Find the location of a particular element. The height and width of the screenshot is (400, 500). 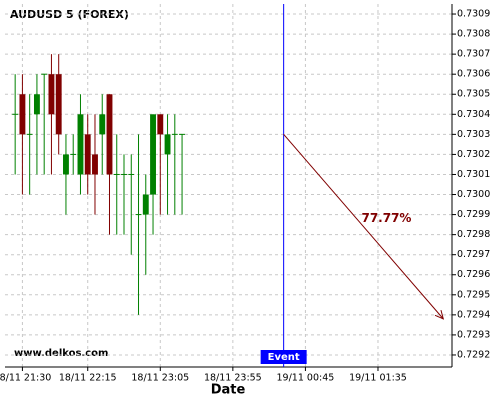

y-tick-label: 0.7307 is located at coordinates (473, 54).